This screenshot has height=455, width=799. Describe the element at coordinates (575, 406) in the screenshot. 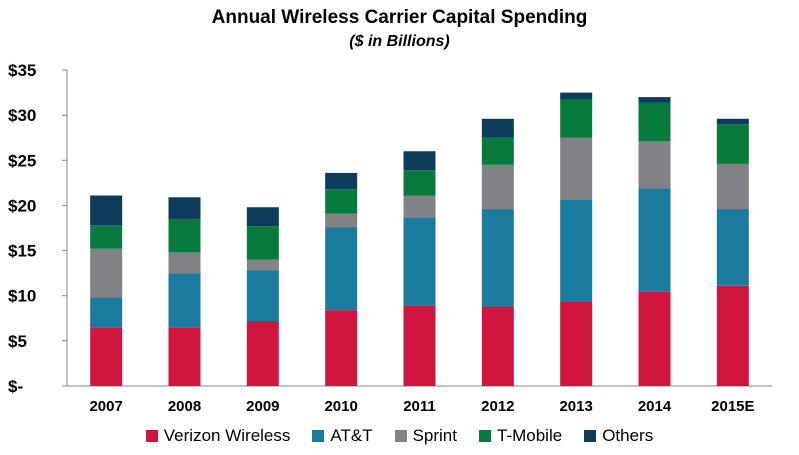

I see `x-tick-label: 2013` at that location.